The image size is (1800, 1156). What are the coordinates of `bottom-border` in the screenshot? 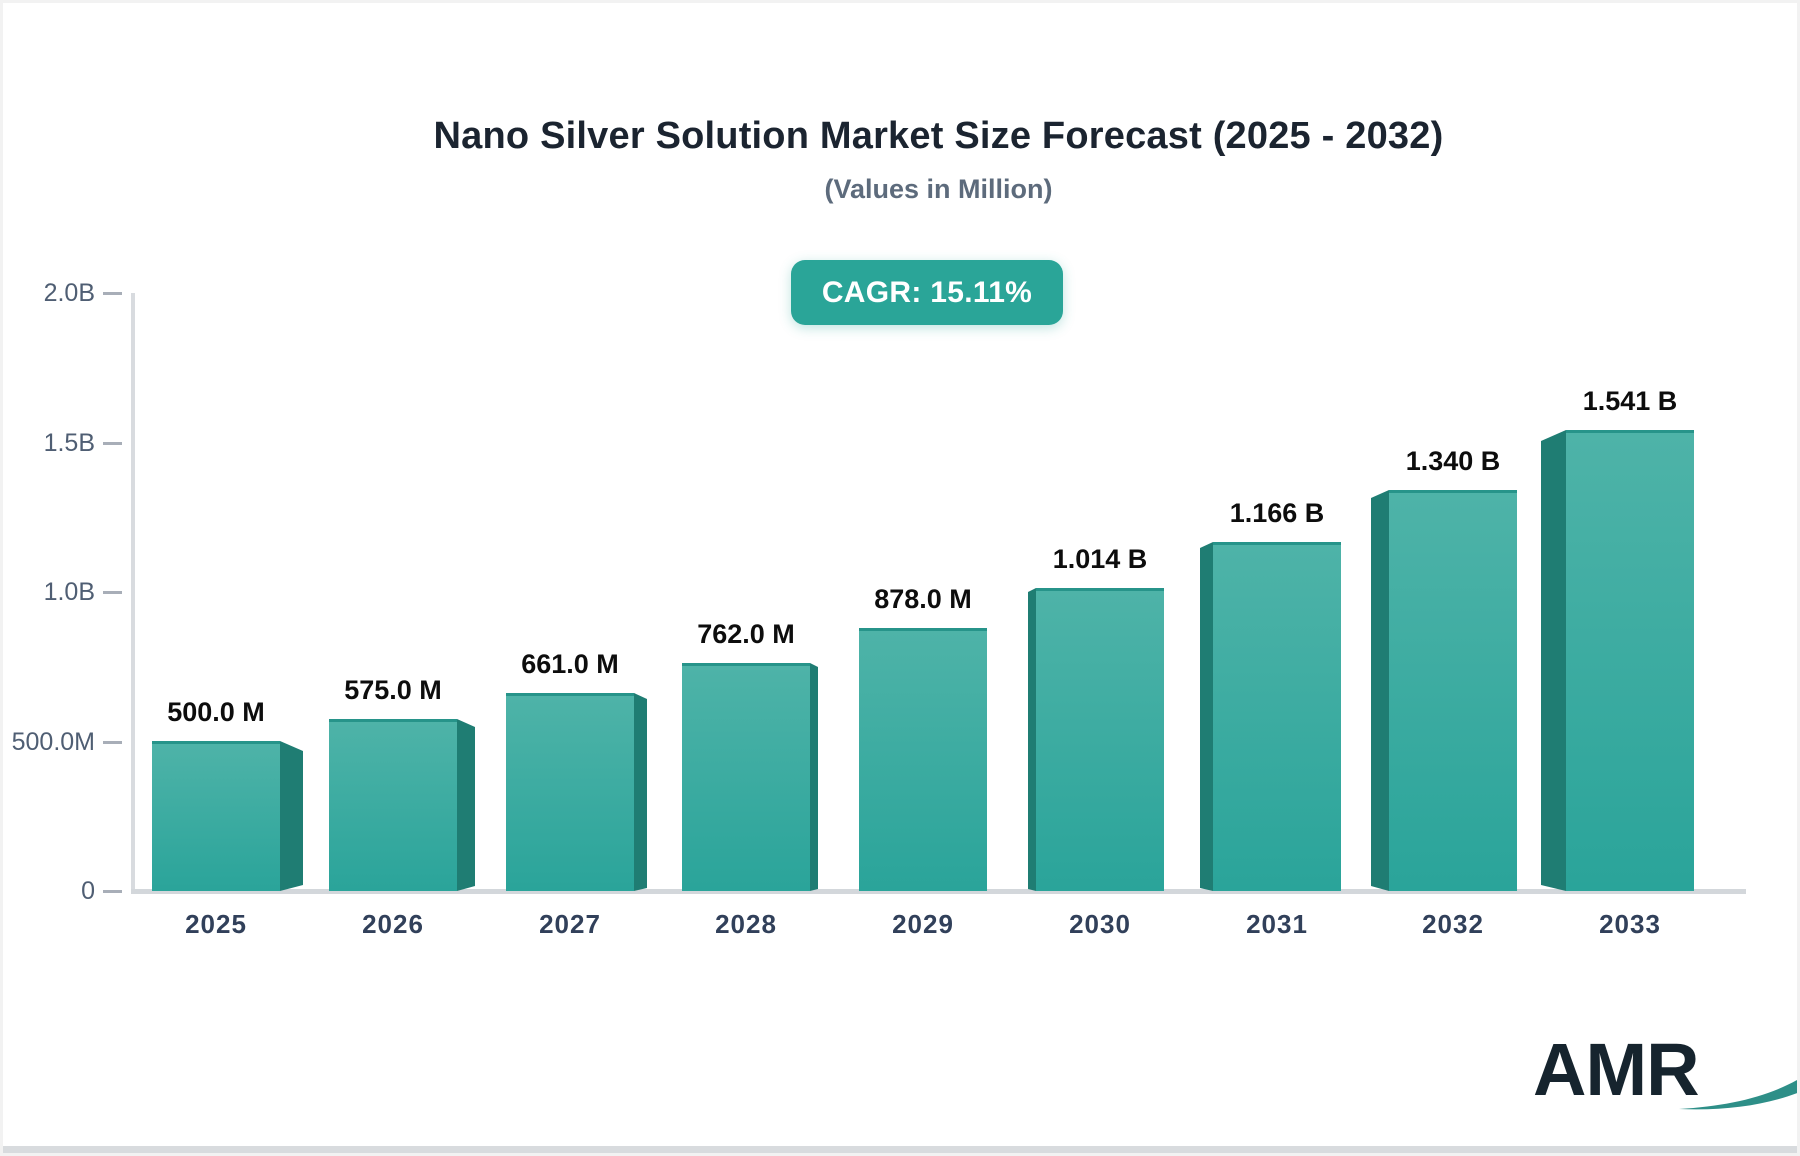 It's located at (900, 1149).